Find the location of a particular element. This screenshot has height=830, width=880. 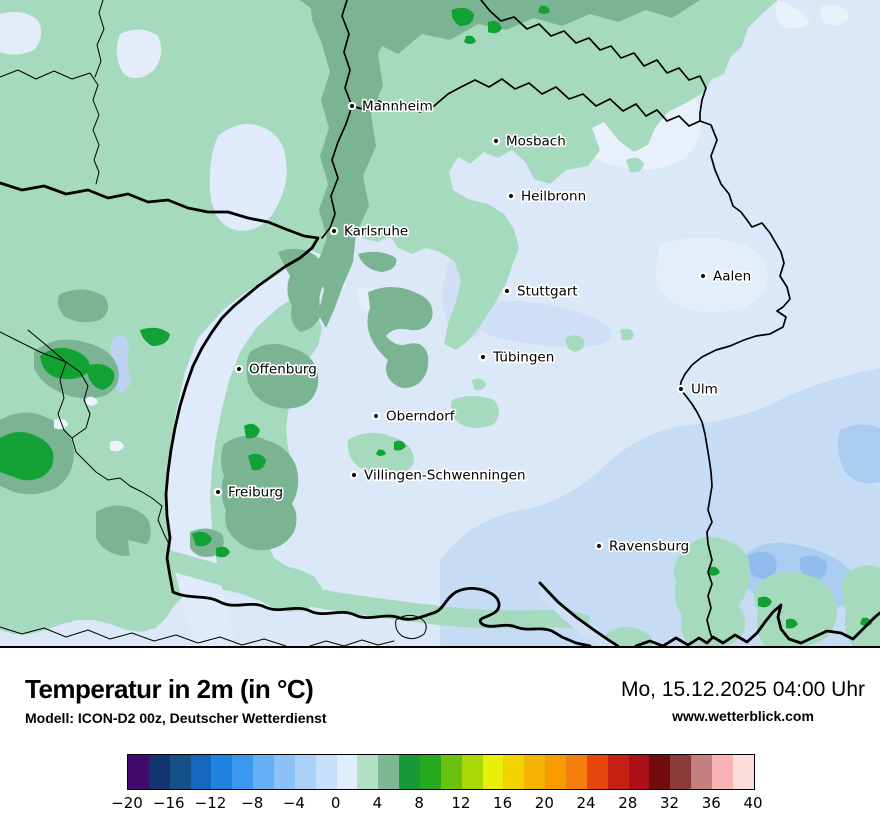

border-lake-shore is located at coordinates (579, 613).